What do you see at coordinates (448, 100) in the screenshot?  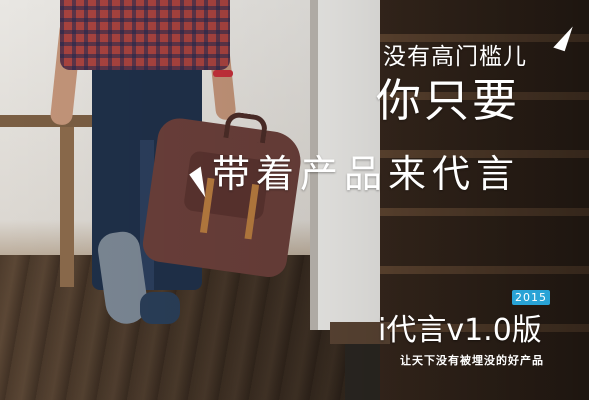 I see `headline-line2: 你只要` at bounding box center [448, 100].